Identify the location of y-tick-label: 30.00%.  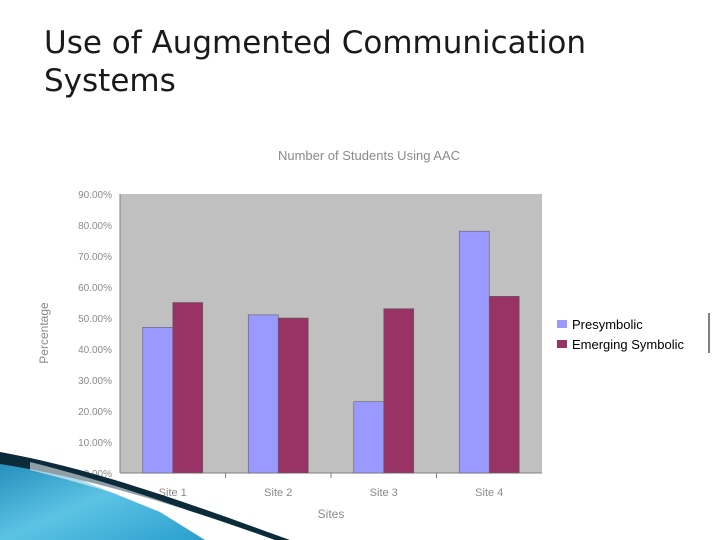
(95, 381).